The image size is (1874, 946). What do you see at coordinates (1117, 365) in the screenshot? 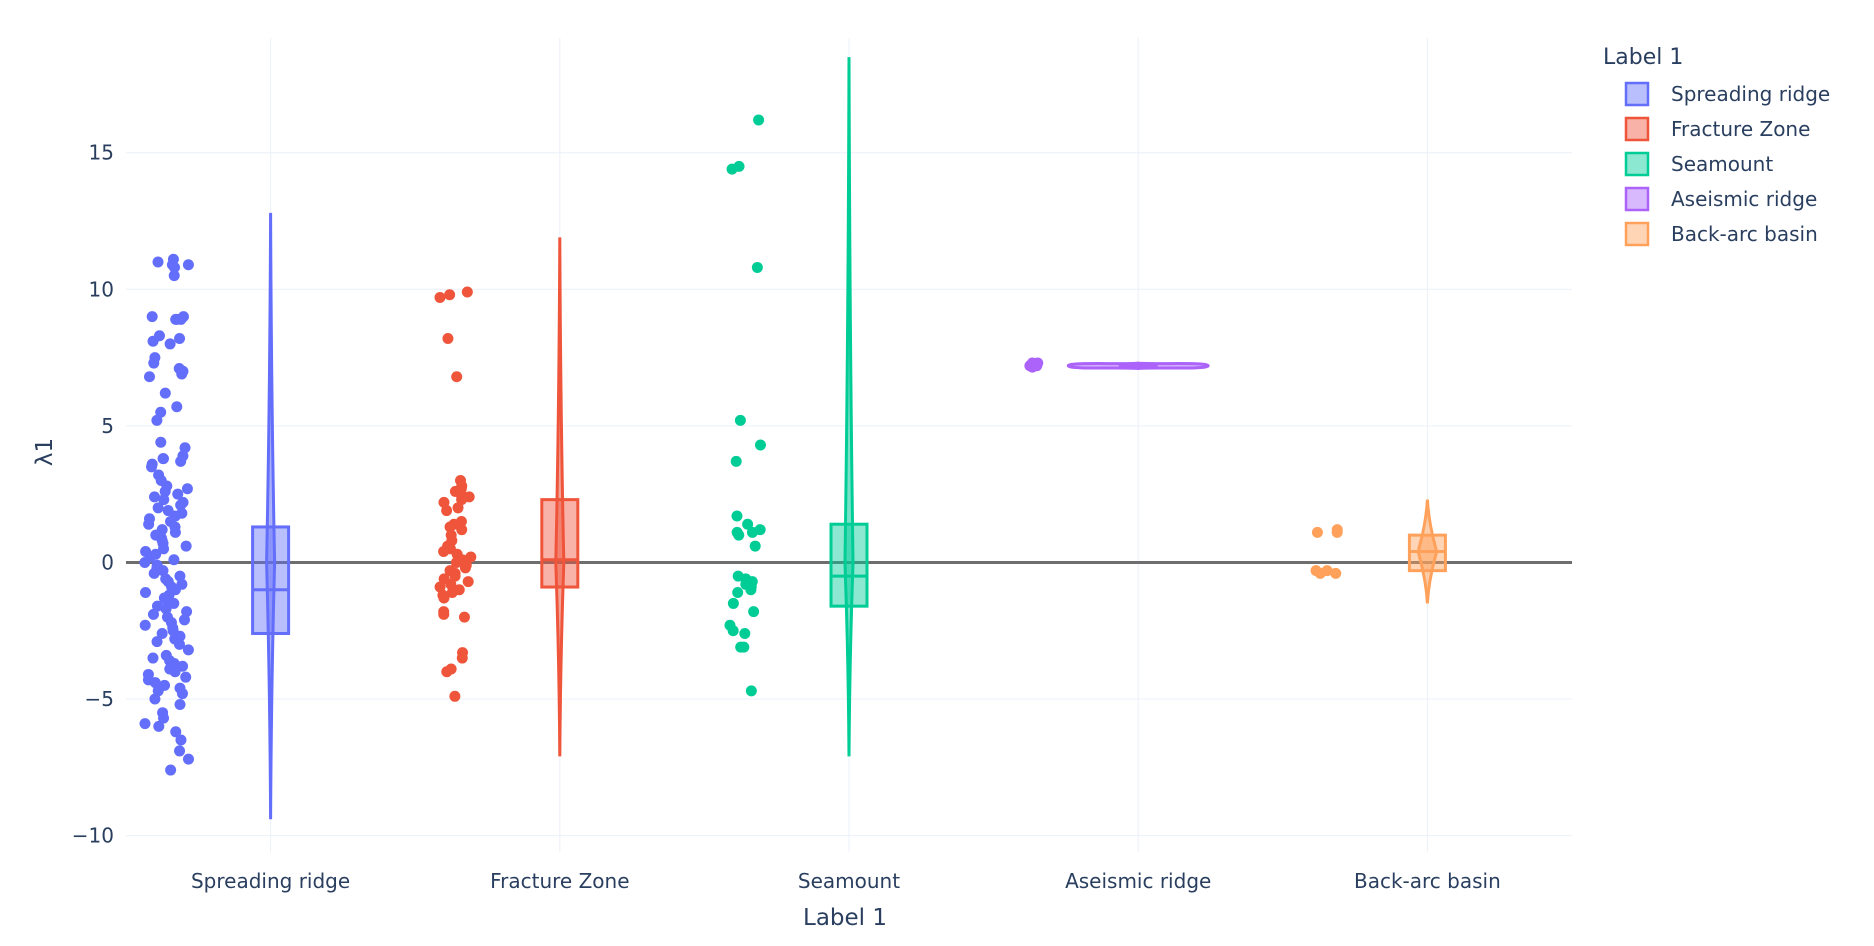
I see `series-aseismic-ridge` at bounding box center [1117, 365].